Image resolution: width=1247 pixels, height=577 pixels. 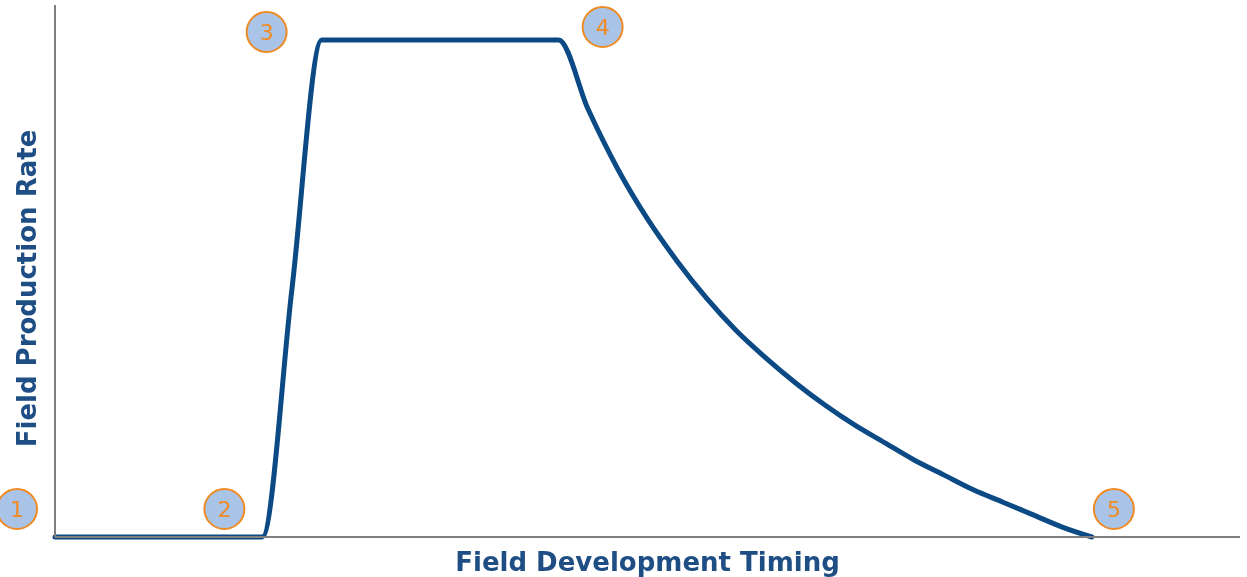 What do you see at coordinates (647, 562) in the screenshot?
I see `x-axis-title: Field Development Timing` at bounding box center [647, 562].